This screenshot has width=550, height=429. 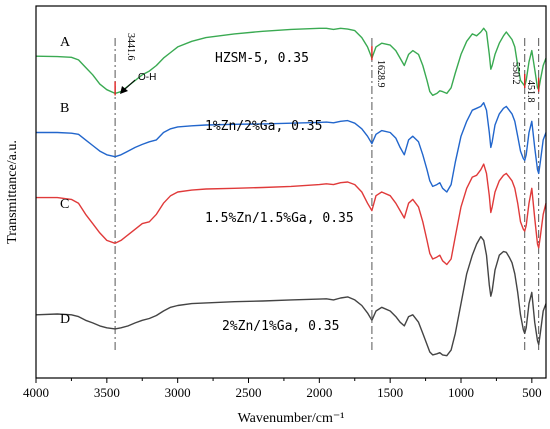 What do you see at coordinates (532, 392) in the screenshot?
I see `x-tick-label-500: 500` at bounding box center [532, 392].